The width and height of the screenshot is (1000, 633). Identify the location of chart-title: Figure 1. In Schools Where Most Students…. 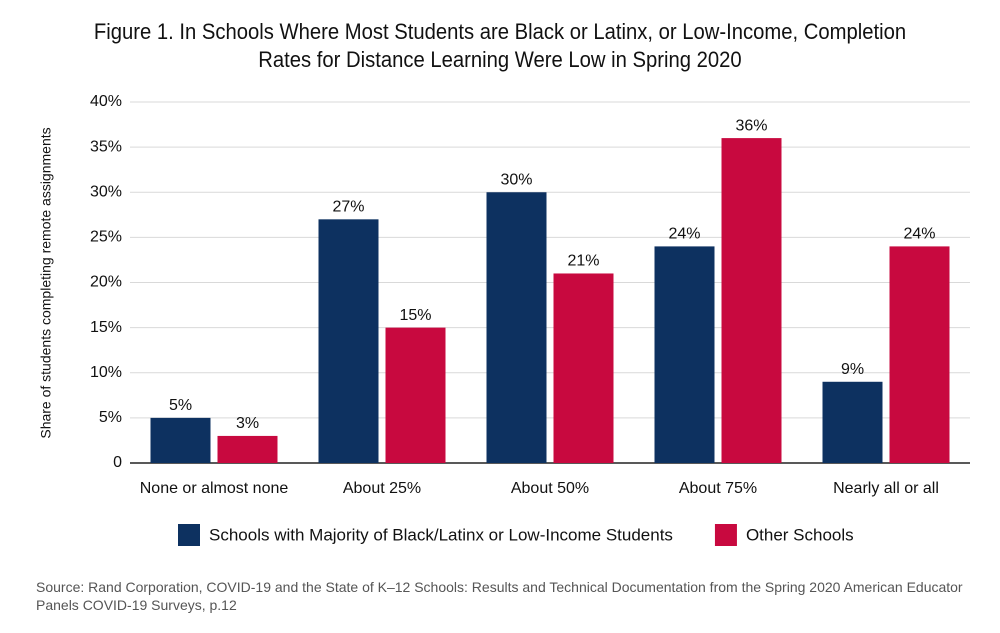
(500, 45).